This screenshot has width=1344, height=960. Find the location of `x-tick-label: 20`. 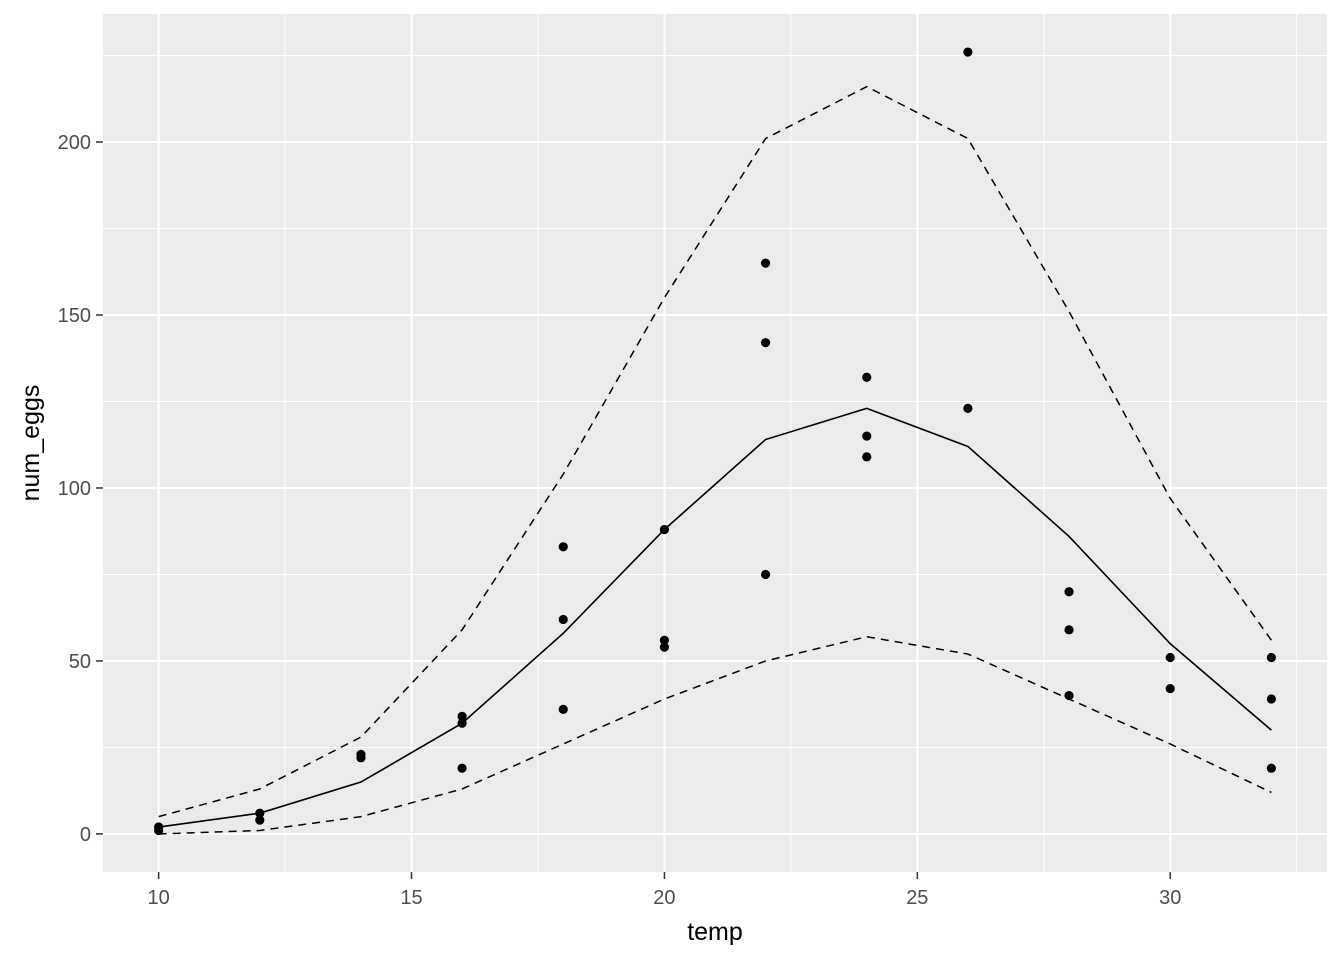

x-tick-label: 20 is located at coordinates (664, 898).